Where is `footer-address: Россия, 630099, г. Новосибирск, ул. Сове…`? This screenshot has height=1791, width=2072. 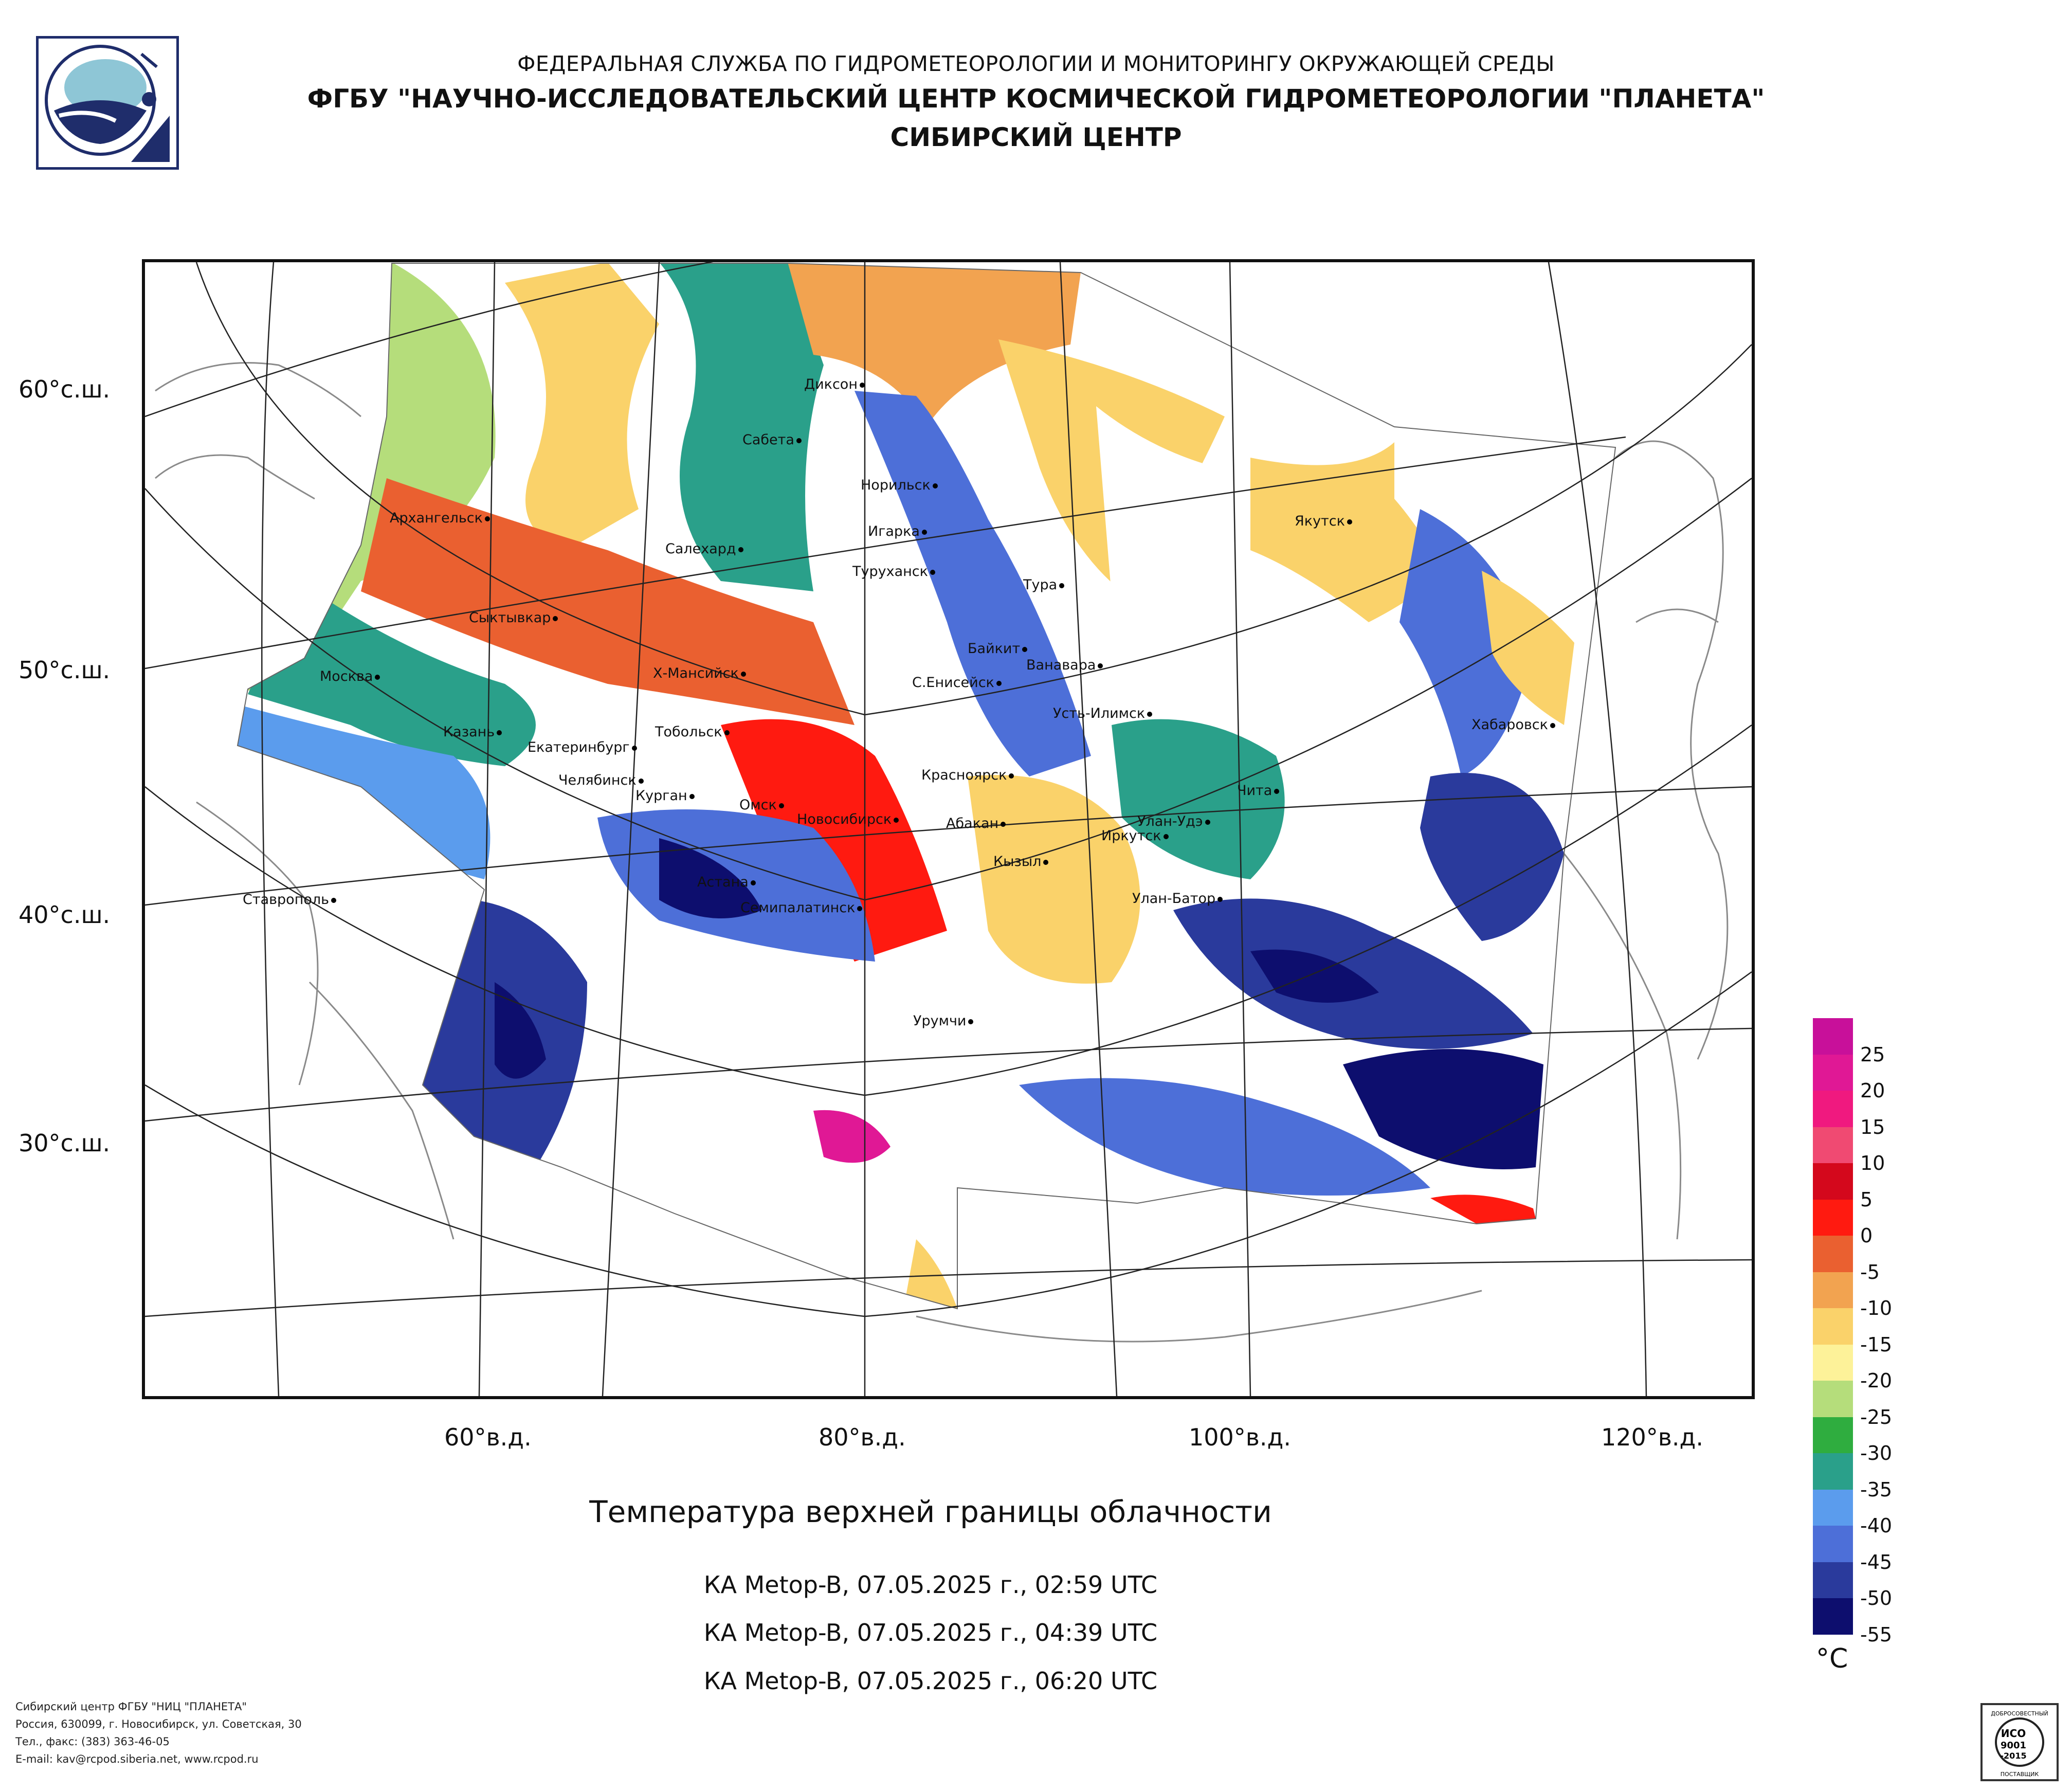 footer-address: Россия, 630099, г. Новосибирск, ул. Сове… is located at coordinates (158, 1724).